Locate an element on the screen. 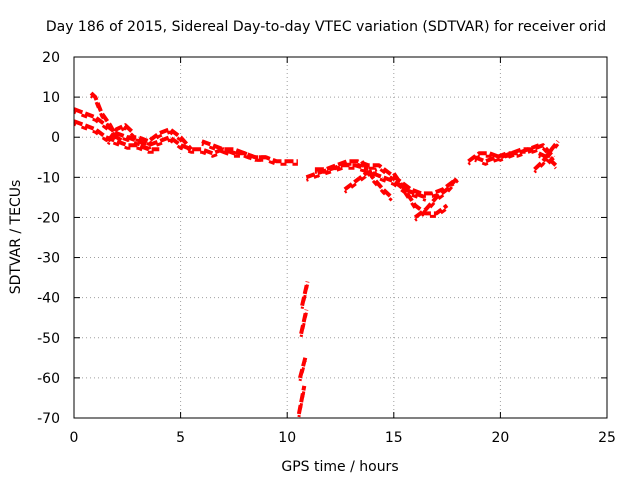 The width and height of the screenshot is (640, 480). x-tick-label: 15 is located at coordinates (394, 438).